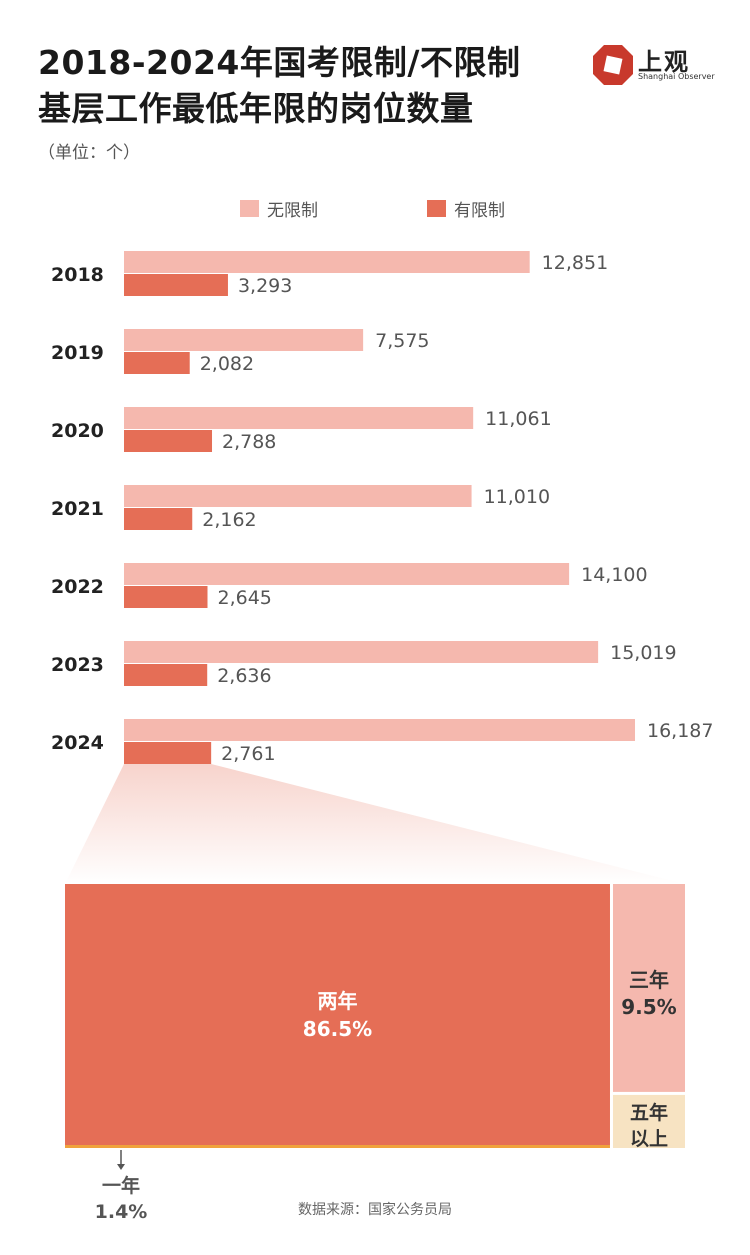 The image size is (750, 1255). I want to click on bar-limited-2018, so click(176, 285).